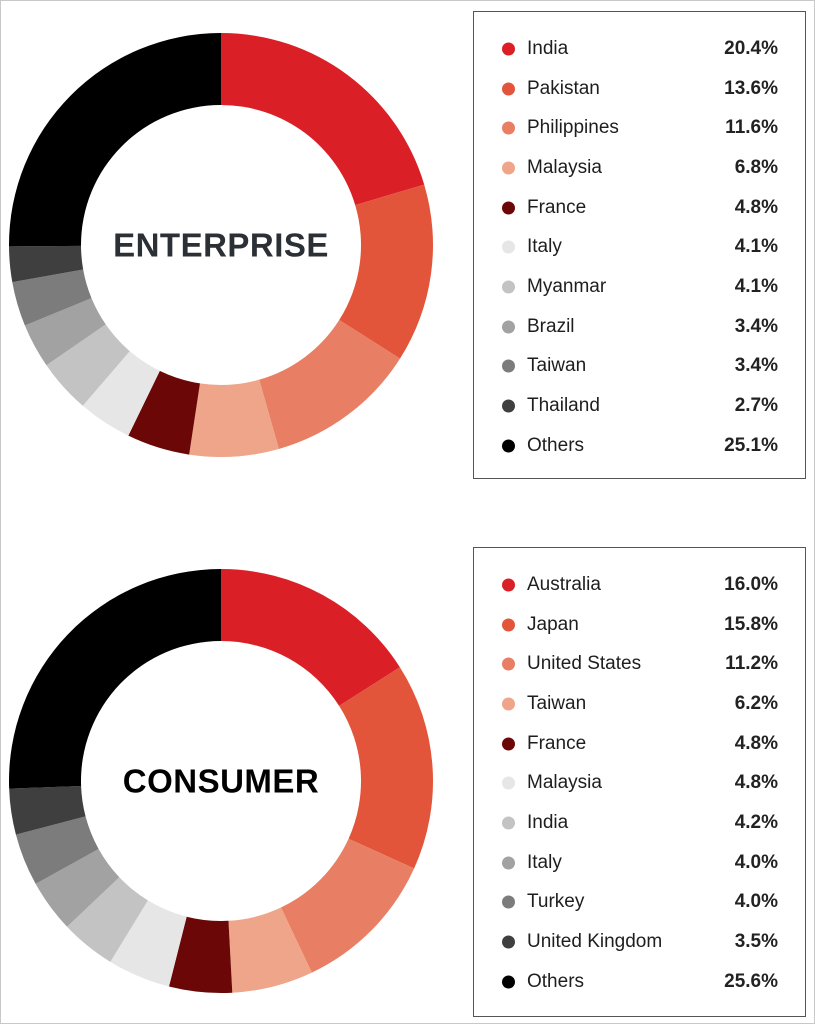 The image size is (815, 1024). What do you see at coordinates (46, 264) in the screenshot?
I see `enterprise-slice-thailand` at bounding box center [46, 264].